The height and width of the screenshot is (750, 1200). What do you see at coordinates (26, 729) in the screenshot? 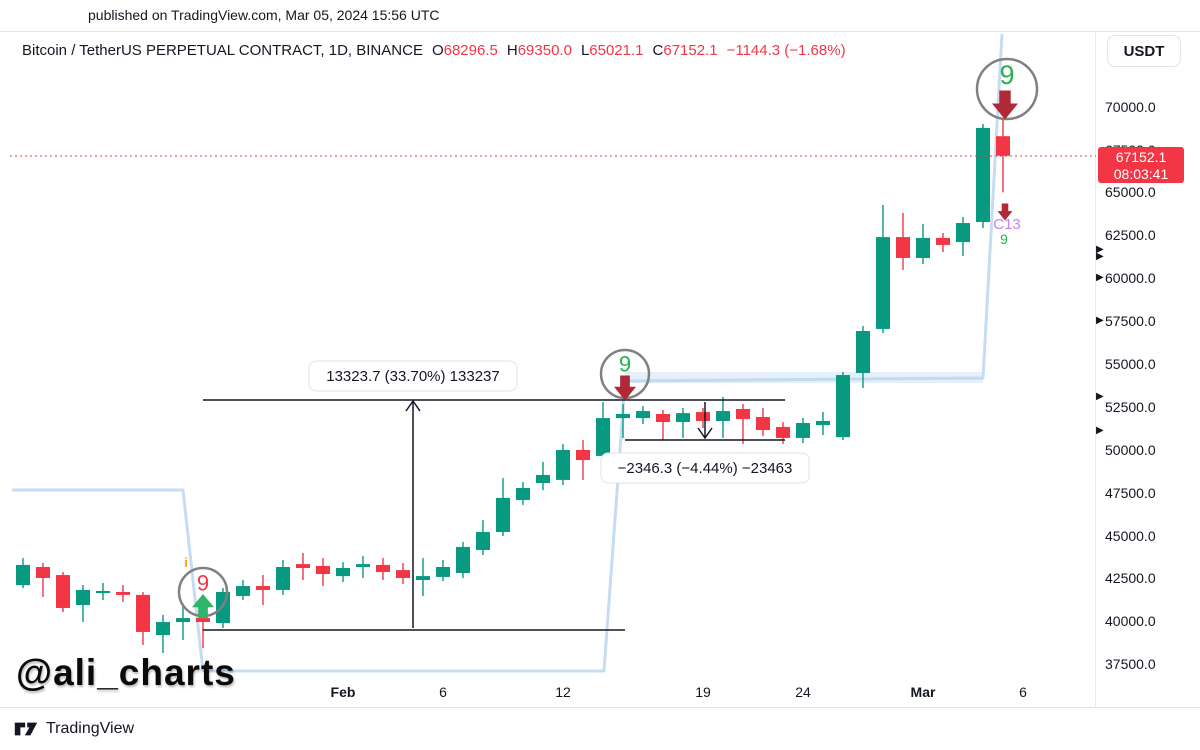
I see `tradingview-logo-icon` at bounding box center [26, 729].